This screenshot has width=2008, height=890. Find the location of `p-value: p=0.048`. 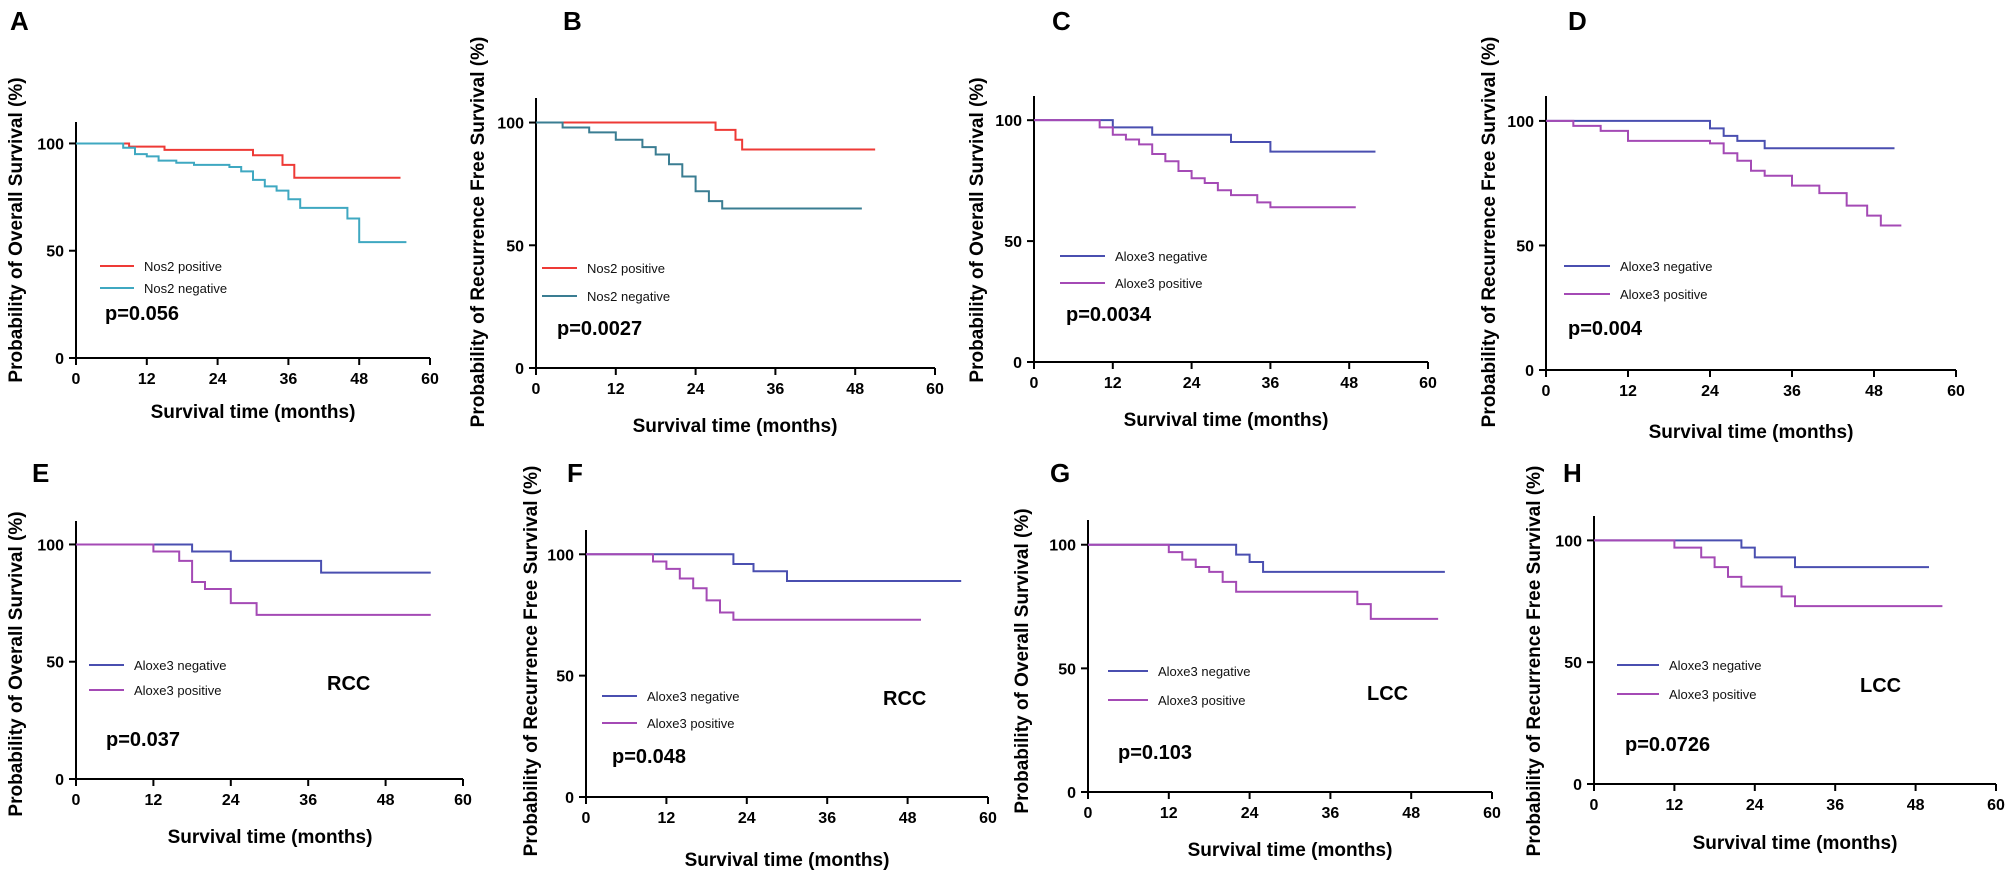

p-value: p=0.048 is located at coordinates (649, 757).